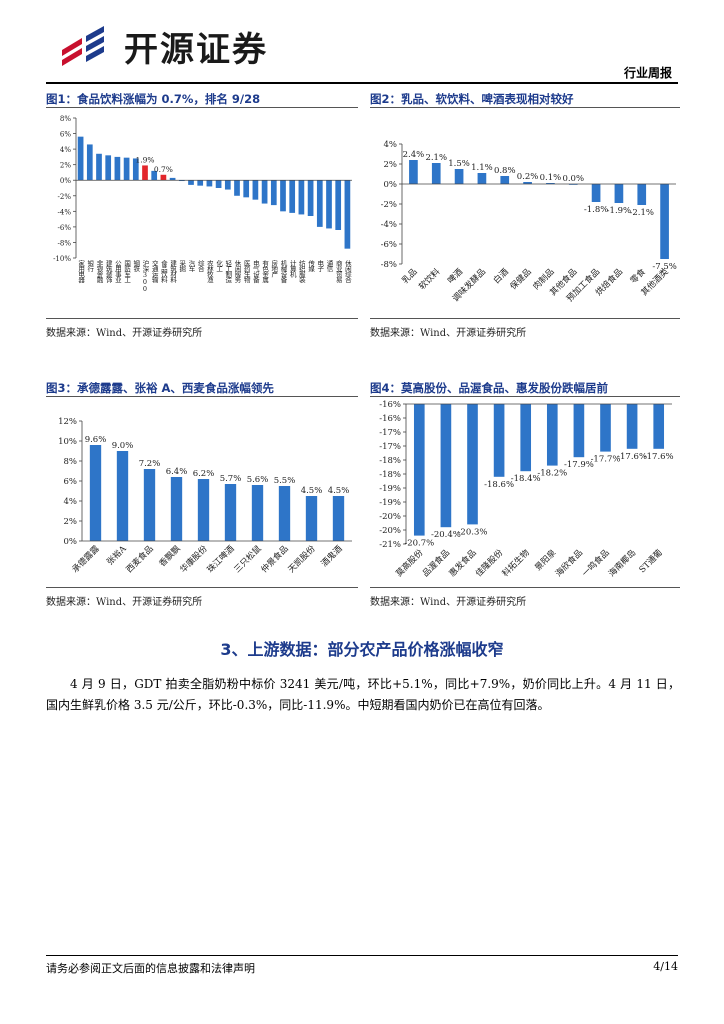  What do you see at coordinates (463, 563) in the screenshot?
I see `chart4-category-label: 惠发食品` at bounding box center [463, 563].